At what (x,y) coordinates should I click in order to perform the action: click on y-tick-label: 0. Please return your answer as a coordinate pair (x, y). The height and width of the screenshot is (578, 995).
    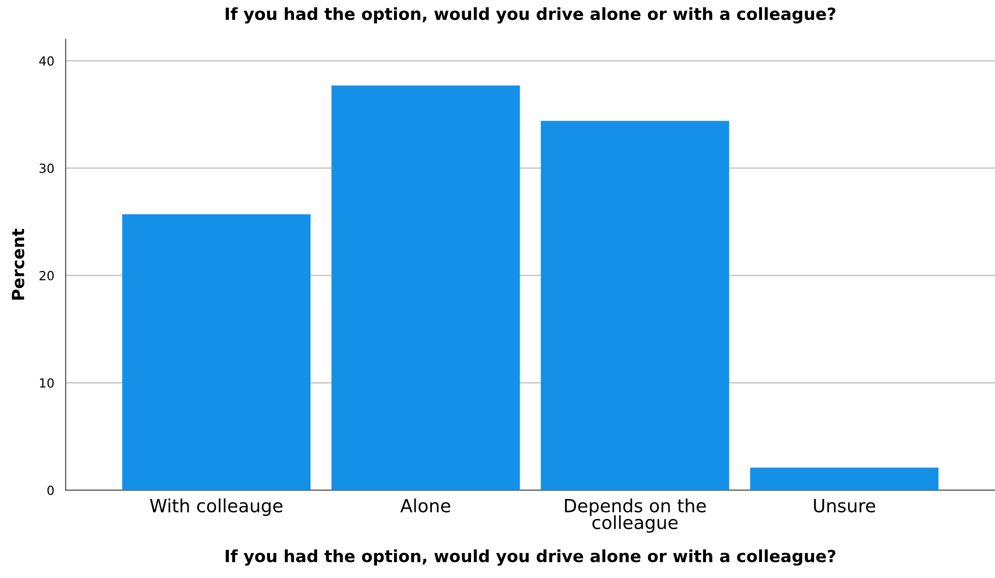
    Looking at the image, I should click on (50, 491).